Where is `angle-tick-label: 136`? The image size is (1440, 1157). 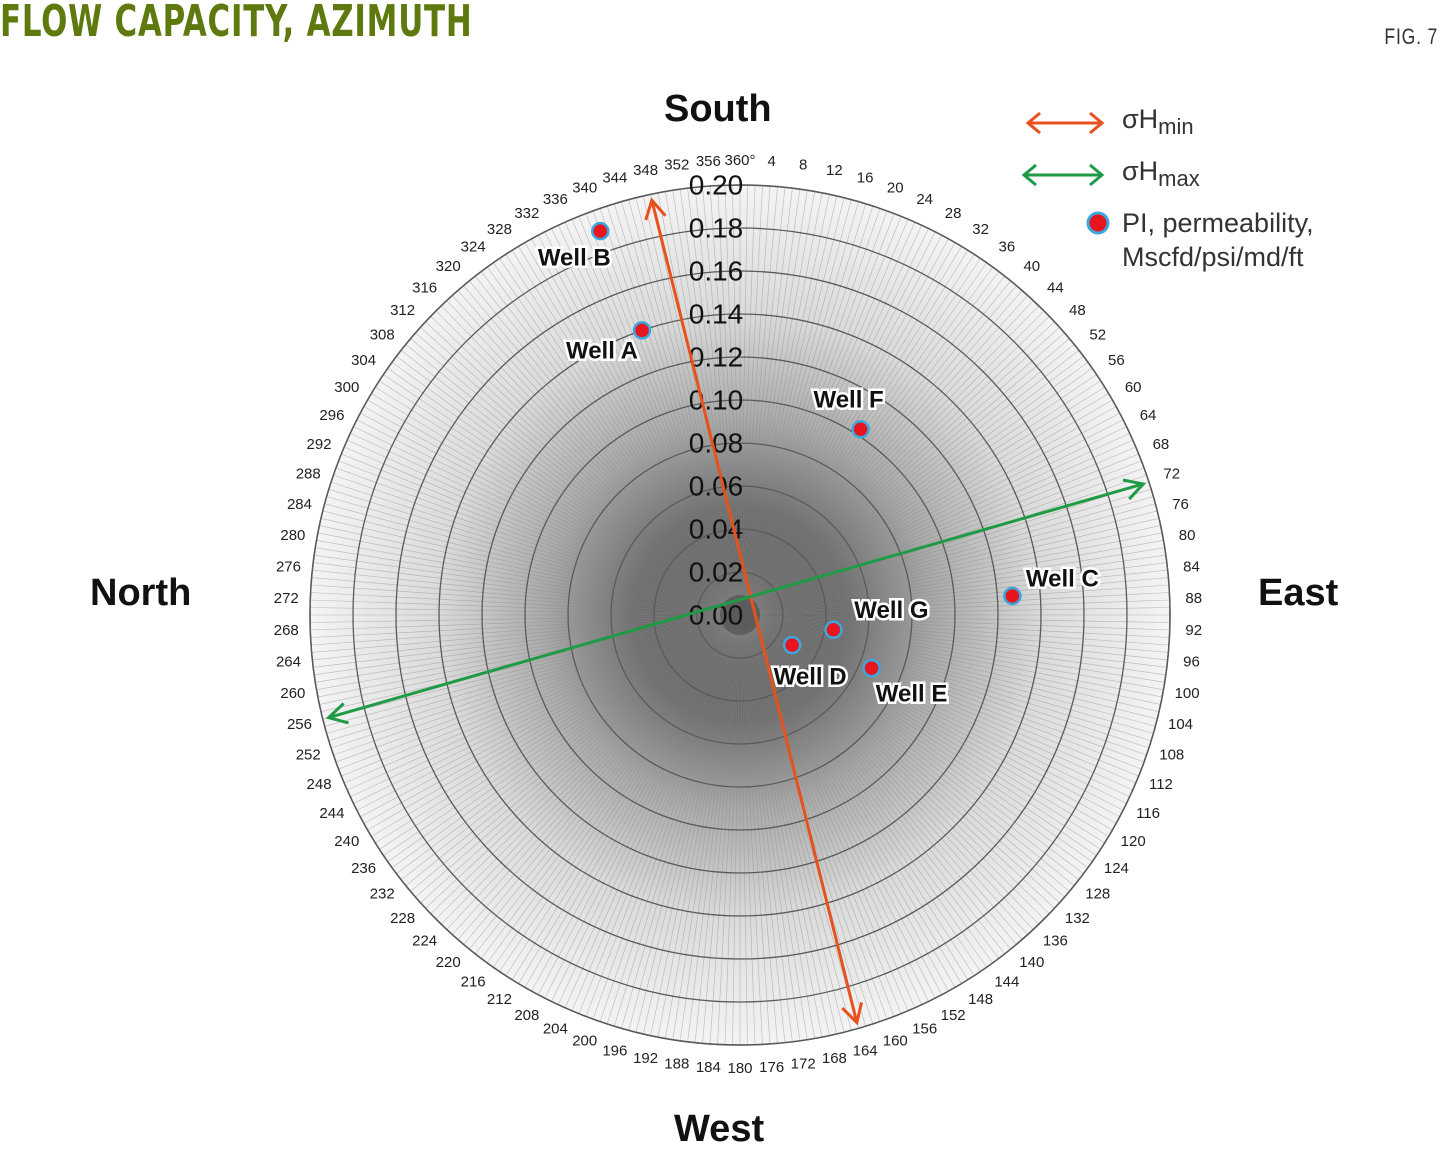
angle-tick-label: 136 is located at coordinates (1055, 941).